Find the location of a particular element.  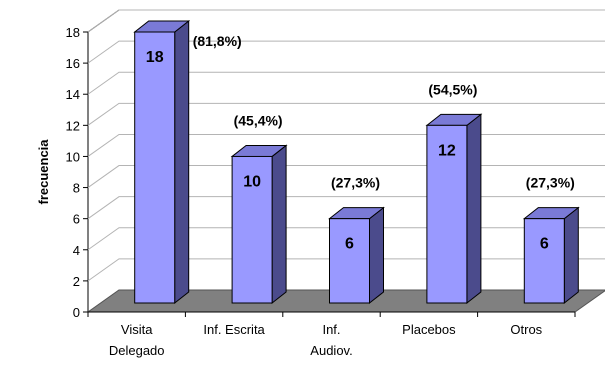

y-axis-label: frecuencia is located at coordinates (43, 172).